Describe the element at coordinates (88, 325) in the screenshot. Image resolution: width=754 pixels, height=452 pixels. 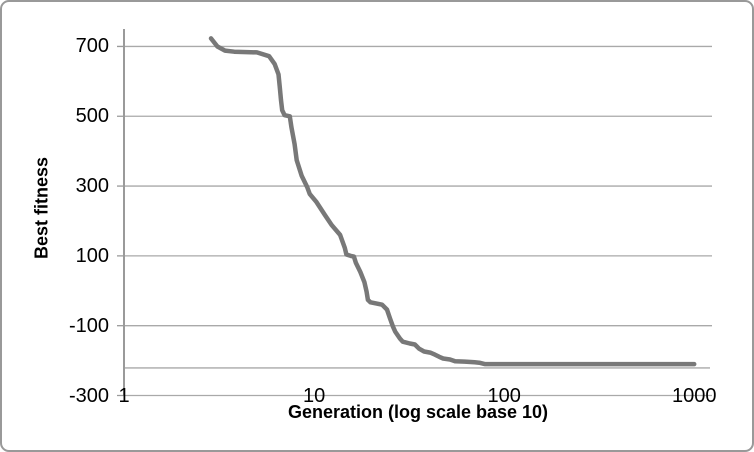
I see `y-tick-label--100: -100` at that location.